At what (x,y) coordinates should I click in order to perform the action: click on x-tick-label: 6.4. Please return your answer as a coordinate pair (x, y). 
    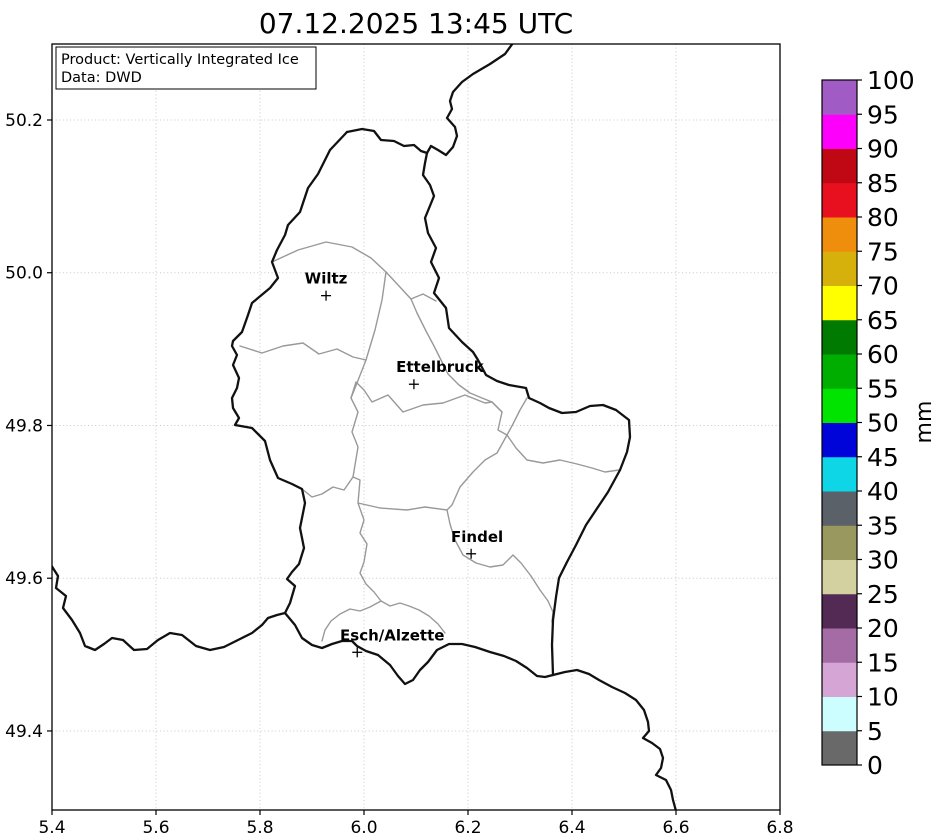
    Looking at the image, I should click on (571, 827).